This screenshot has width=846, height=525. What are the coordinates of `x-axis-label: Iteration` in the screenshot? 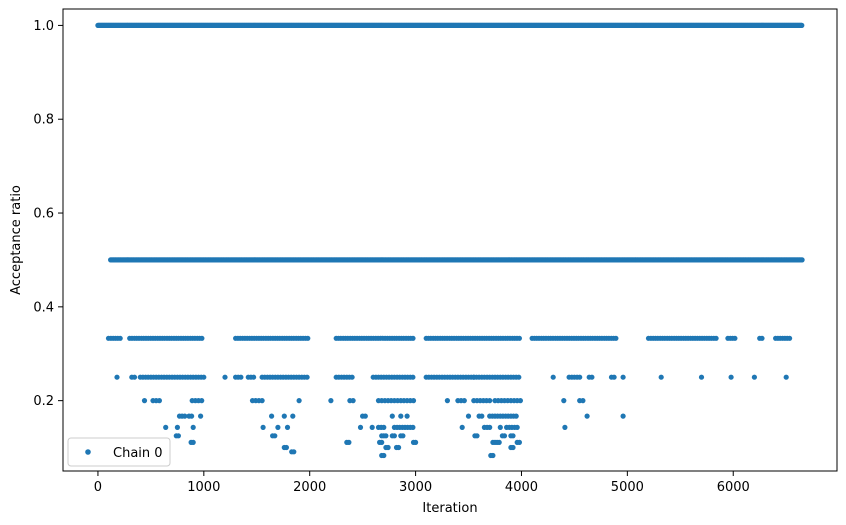 It's located at (449, 508).